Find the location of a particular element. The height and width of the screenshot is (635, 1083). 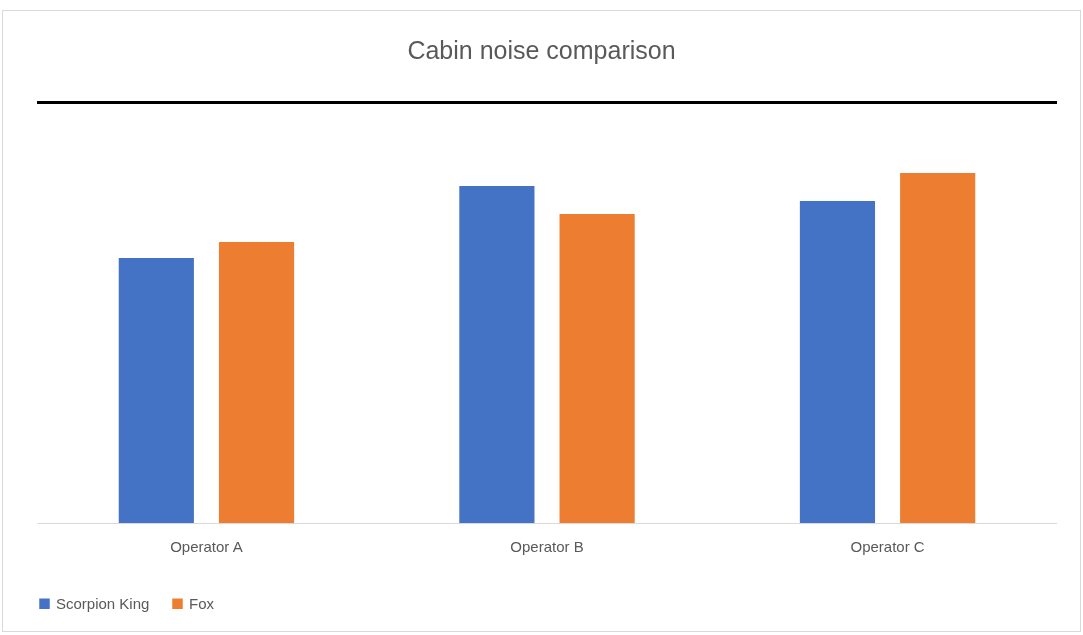

legend-label: Fox is located at coordinates (202, 603).